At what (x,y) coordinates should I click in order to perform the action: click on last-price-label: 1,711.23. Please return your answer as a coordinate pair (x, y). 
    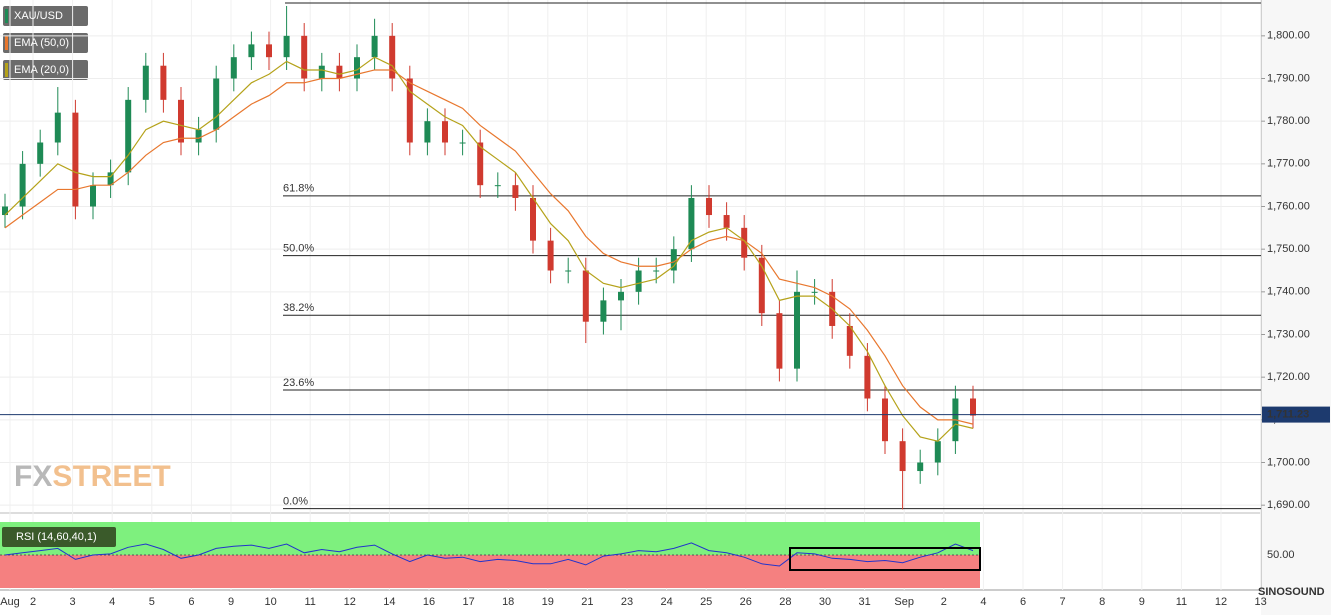
    Looking at the image, I should click on (1288, 414).